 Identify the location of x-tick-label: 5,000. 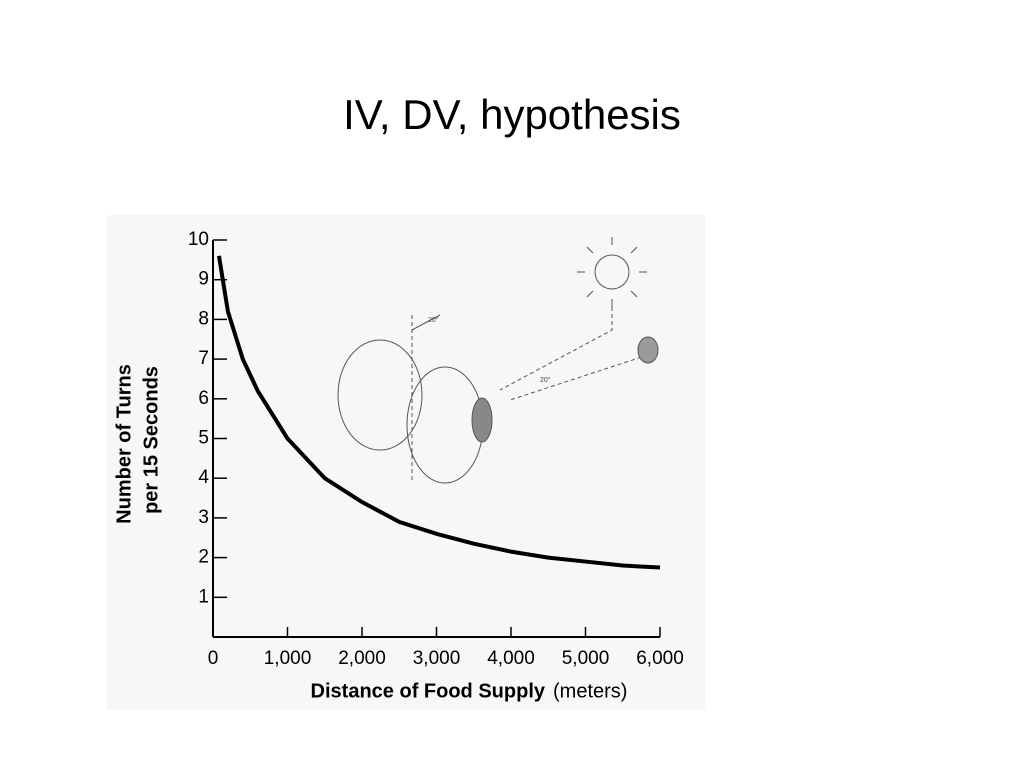
(586, 658).